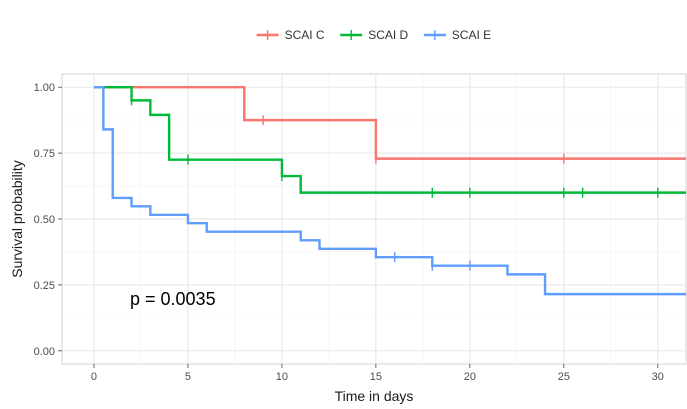 This screenshot has height=409, width=687. Describe the element at coordinates (44, 88) in the screenshot. I see `y-tick-label: 1.00` at that location.